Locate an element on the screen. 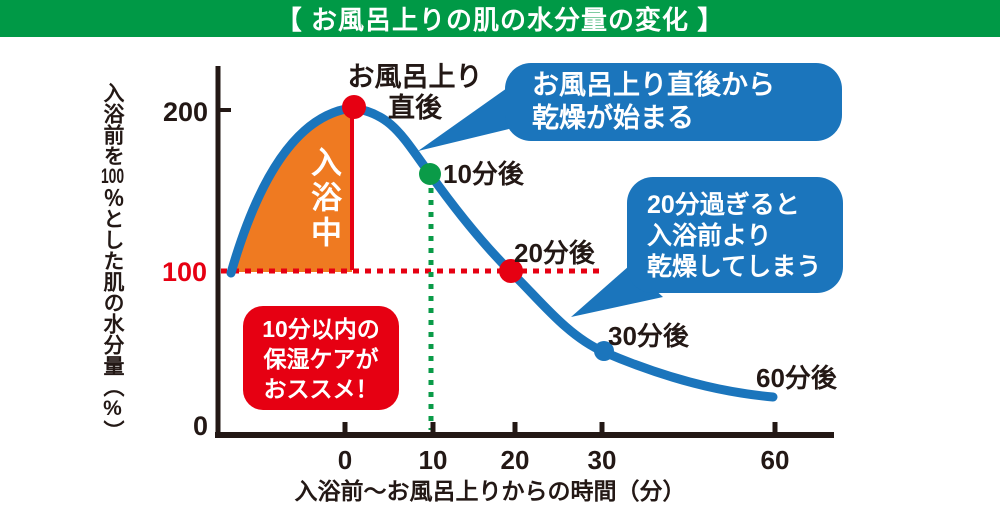  twenty-min-point-dot is located at coordinates (511, 271).